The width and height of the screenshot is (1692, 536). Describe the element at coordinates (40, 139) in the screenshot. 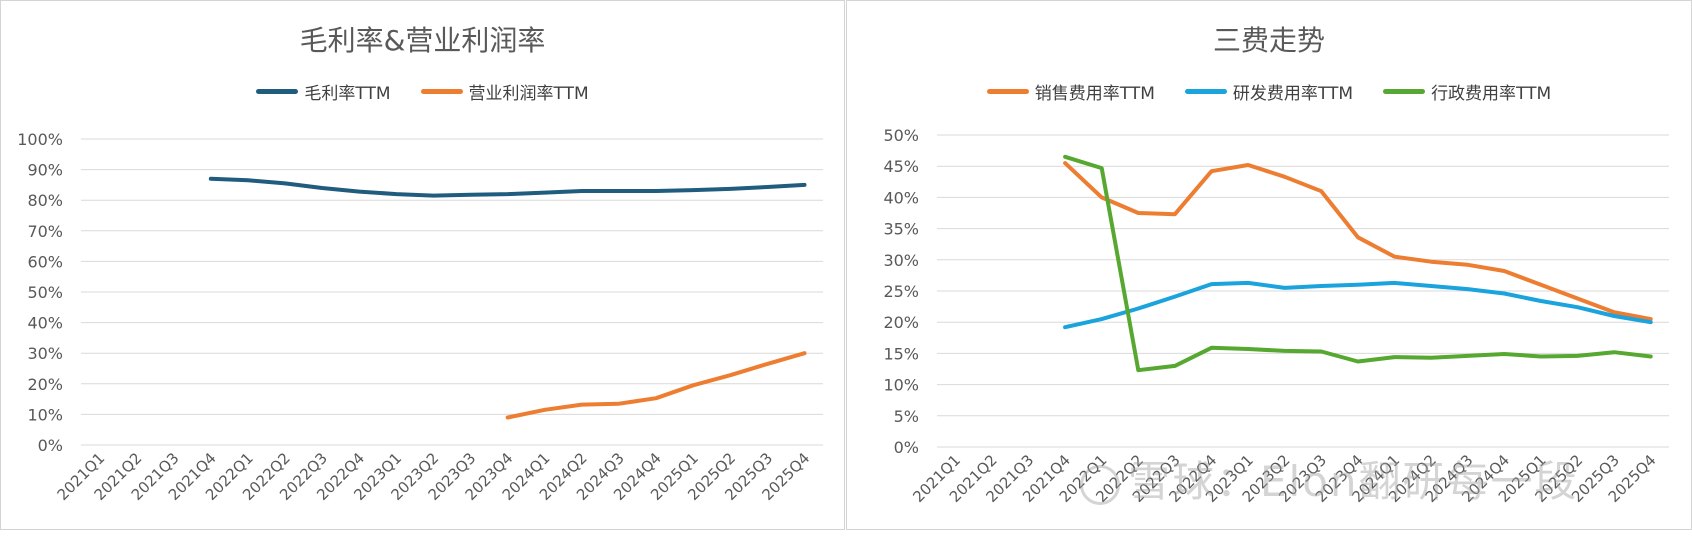

I see `y-tick-label: 100%` at that location.